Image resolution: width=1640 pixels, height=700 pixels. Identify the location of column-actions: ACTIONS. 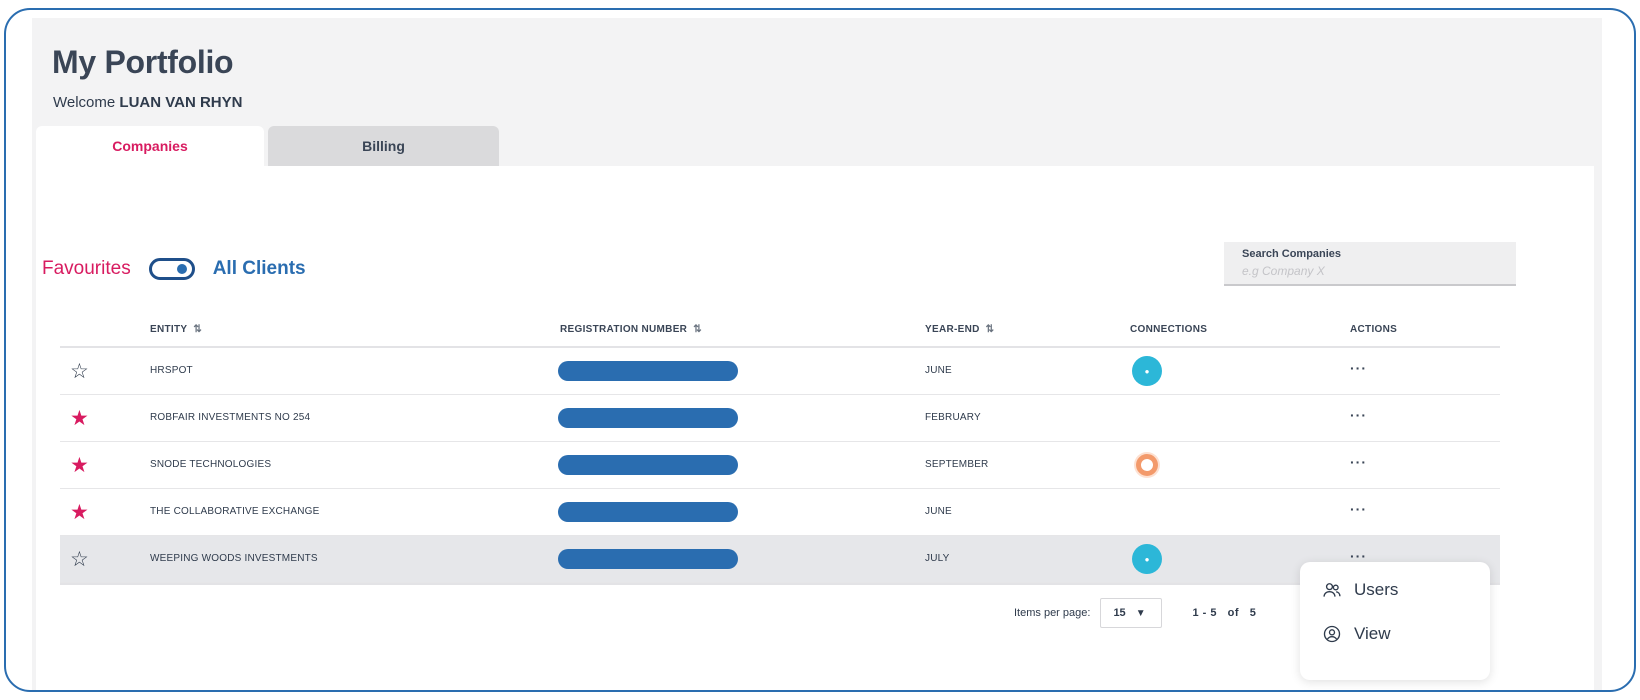
(1373, 329).